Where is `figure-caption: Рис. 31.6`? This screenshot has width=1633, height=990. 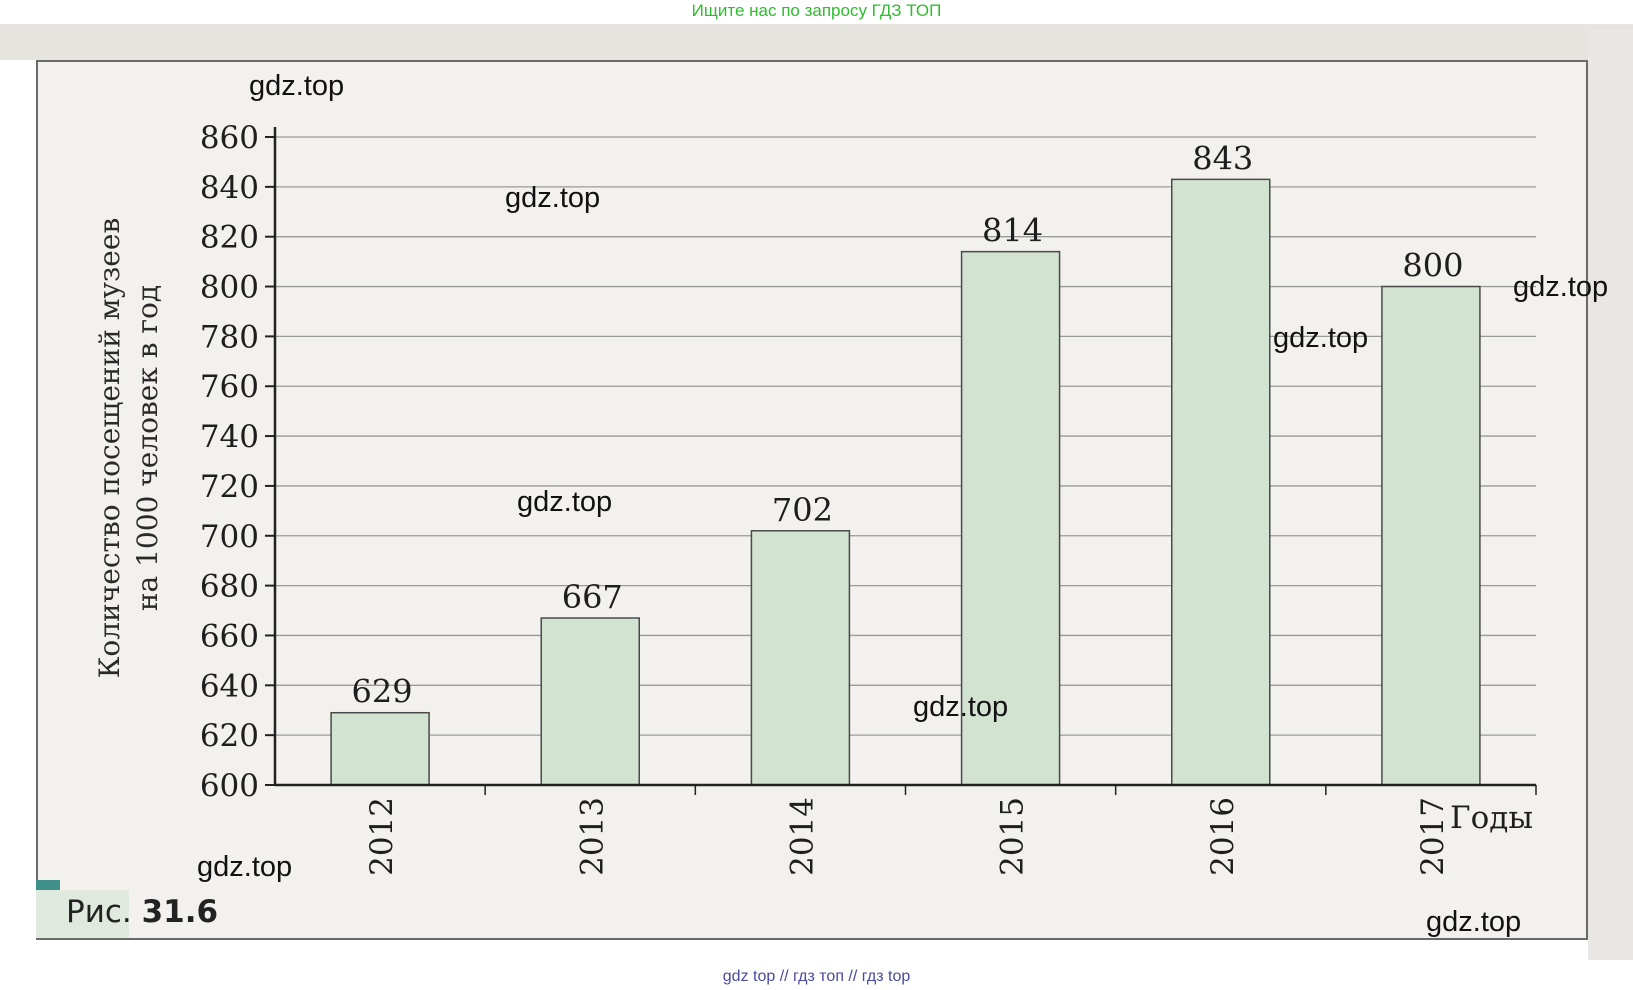
figure-caption: Рис. 31.6 is located at coordinates (142, 912).